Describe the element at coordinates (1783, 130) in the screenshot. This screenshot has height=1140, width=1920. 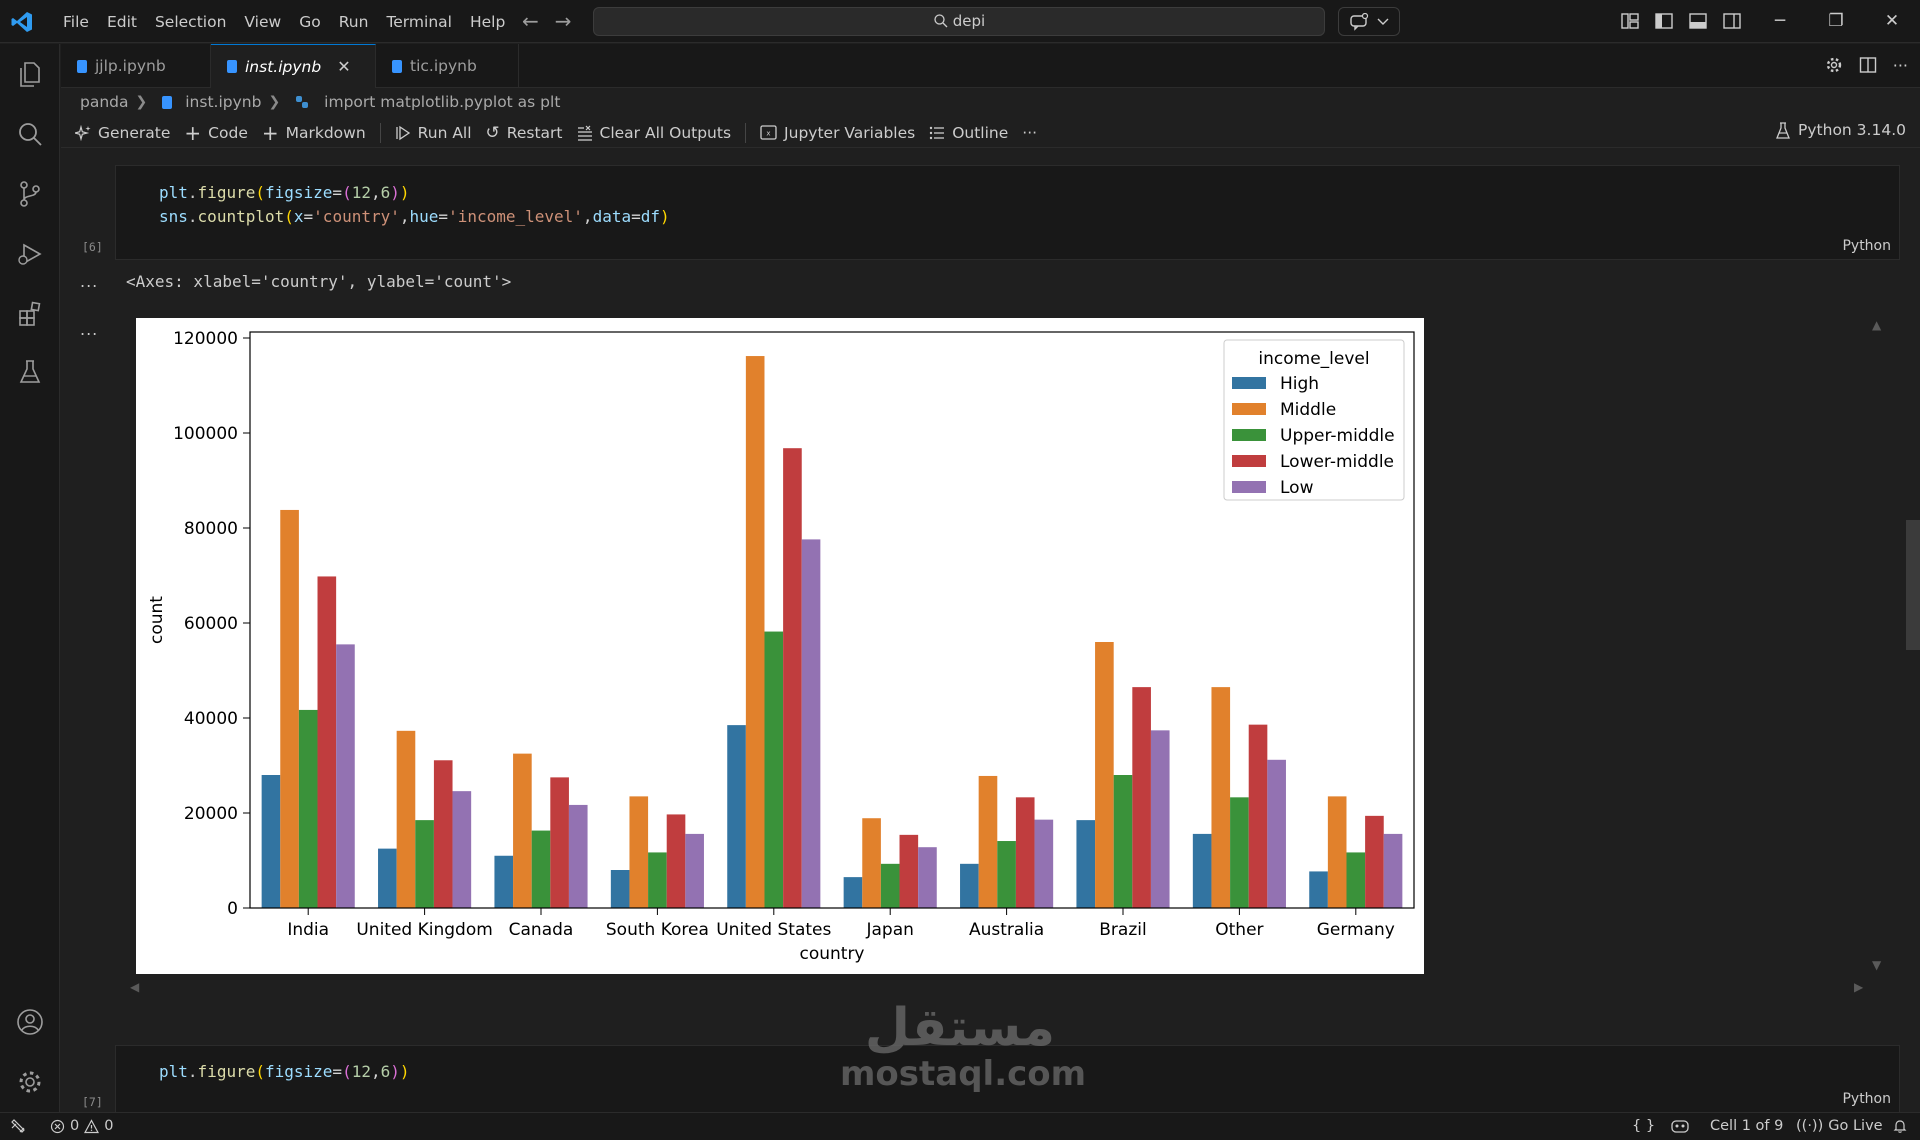
I see `kernel-flask-icon` at that location.